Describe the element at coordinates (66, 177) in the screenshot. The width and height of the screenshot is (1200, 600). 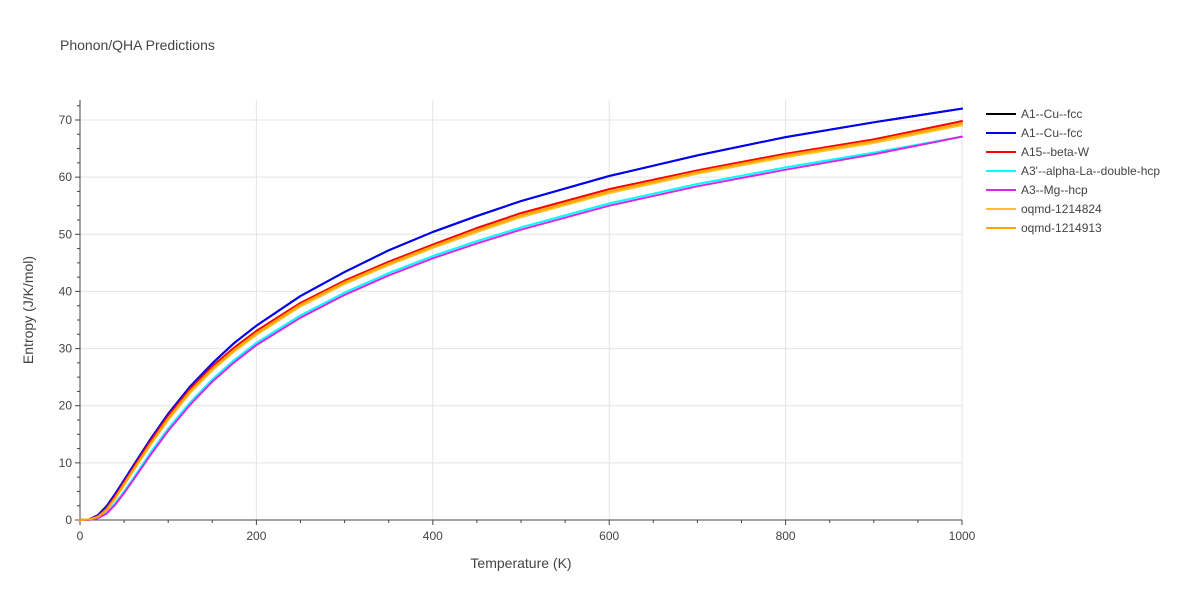
I see `y-tick-label: 60` at that location.